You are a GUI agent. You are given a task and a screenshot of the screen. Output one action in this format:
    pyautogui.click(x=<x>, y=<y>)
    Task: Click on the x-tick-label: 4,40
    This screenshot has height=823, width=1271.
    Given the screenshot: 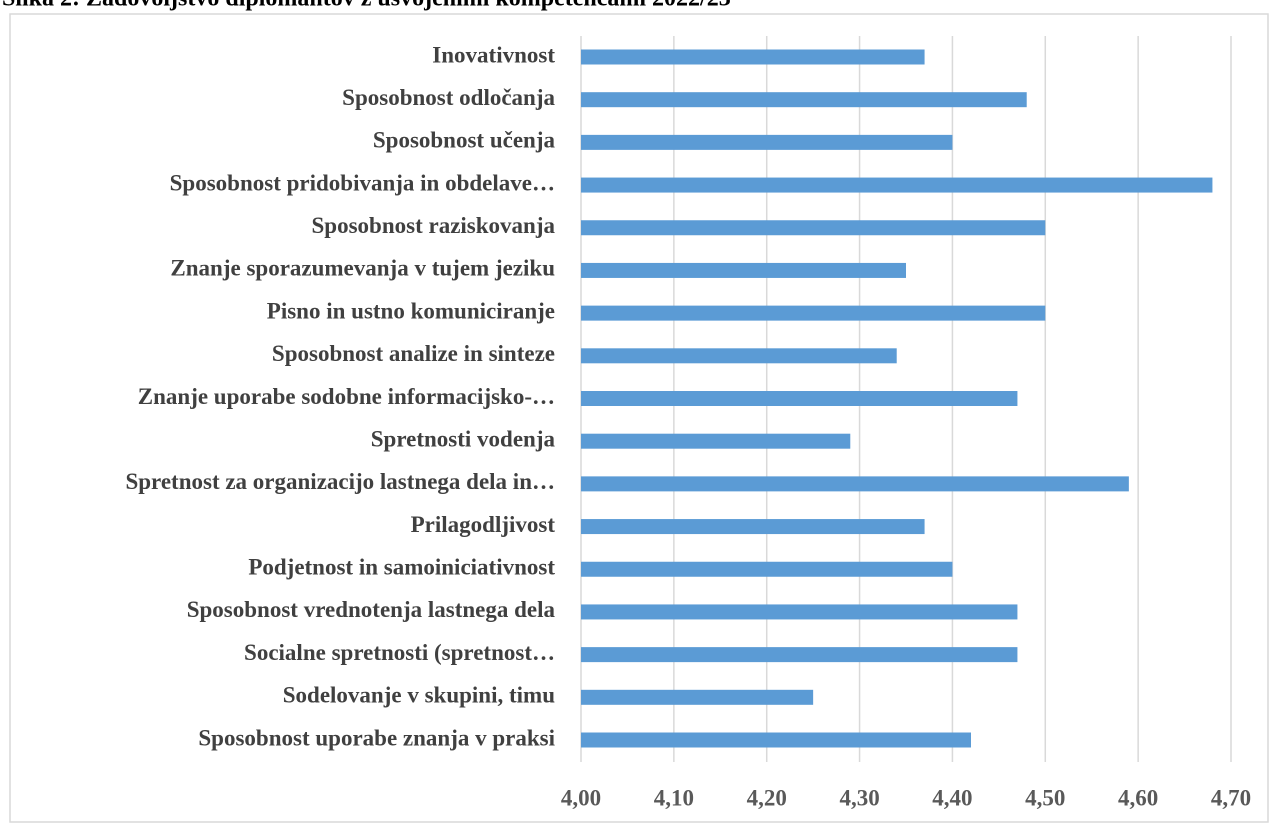 What is the action you would take?
    pyautogui.click(x=952, y=797)
    